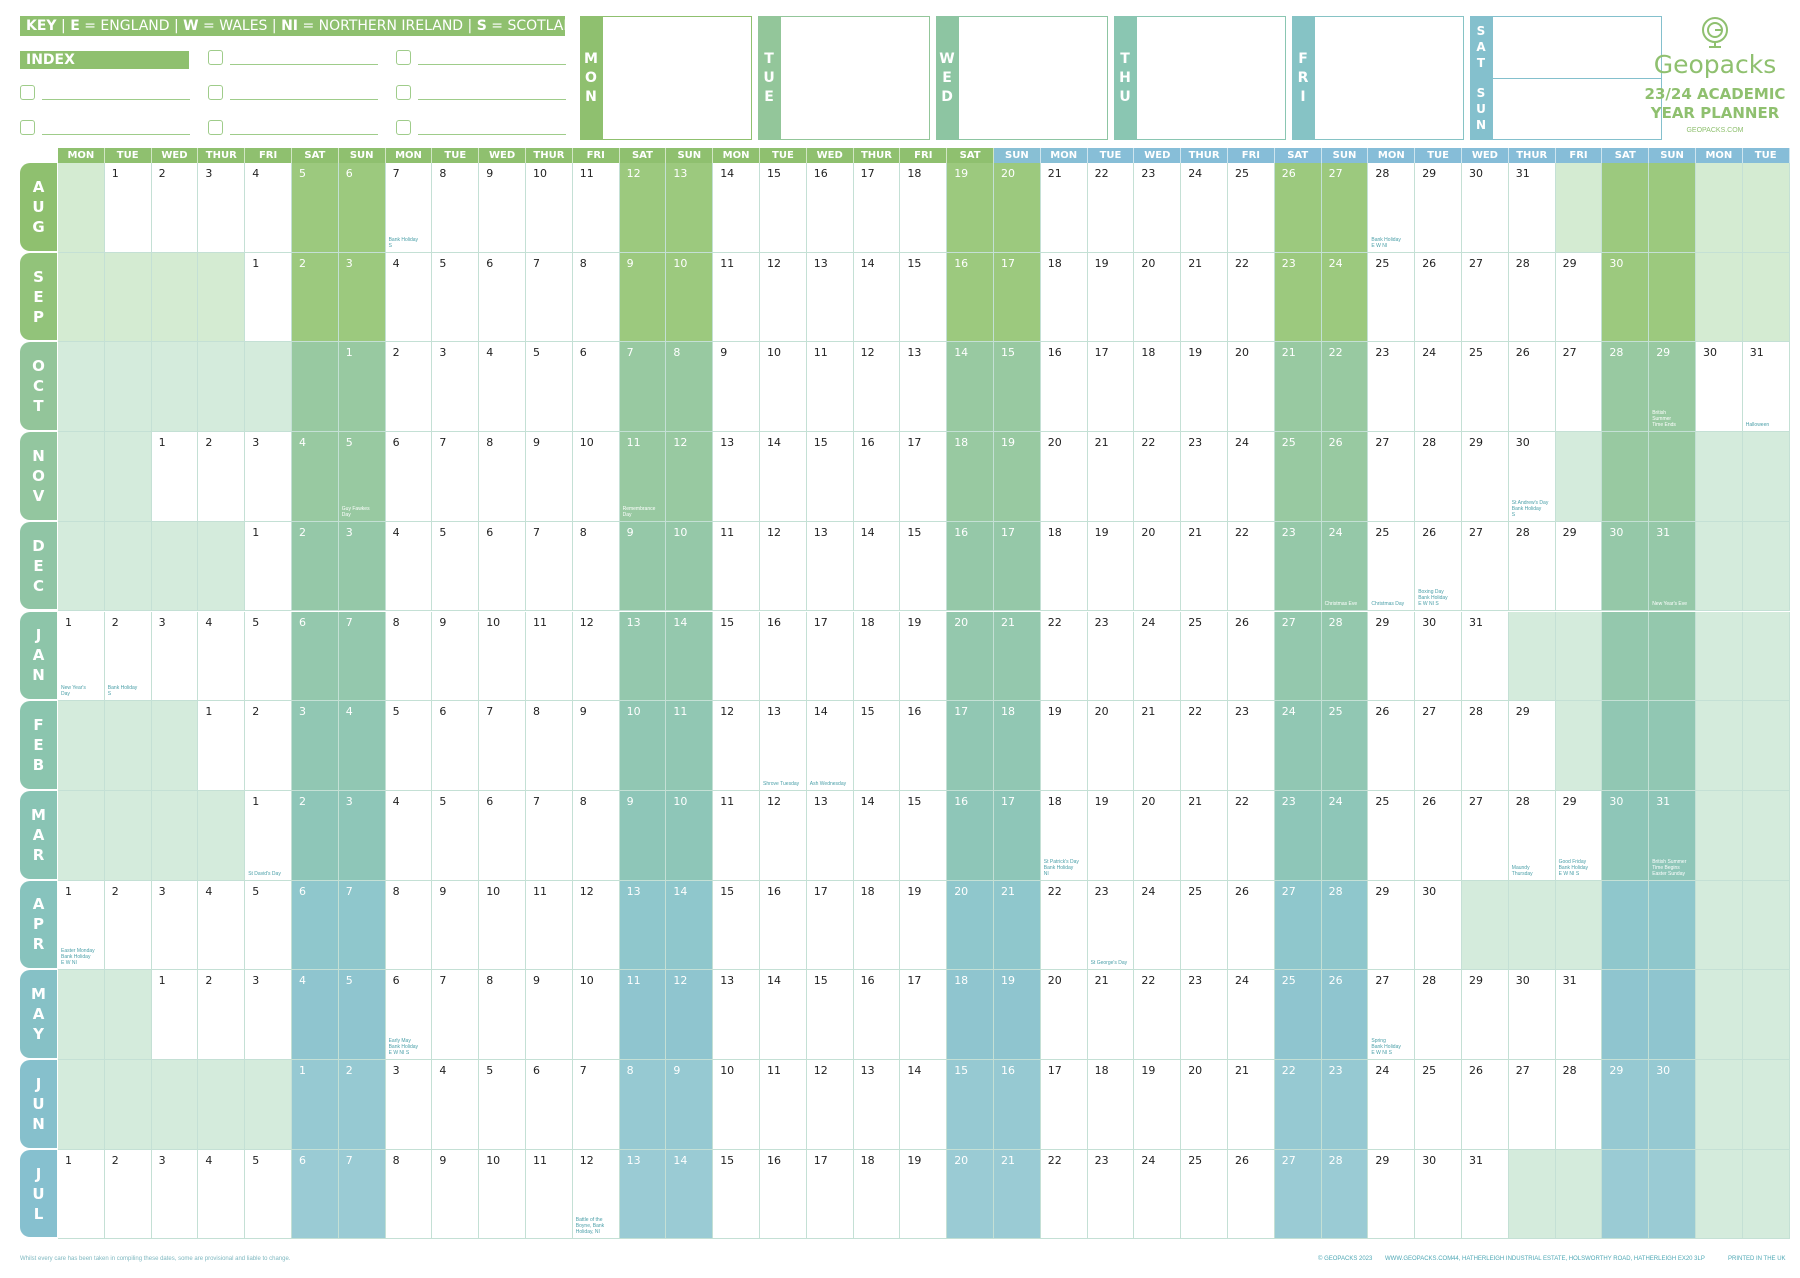  I want to click on day-cell: 15, so click(736, 656).